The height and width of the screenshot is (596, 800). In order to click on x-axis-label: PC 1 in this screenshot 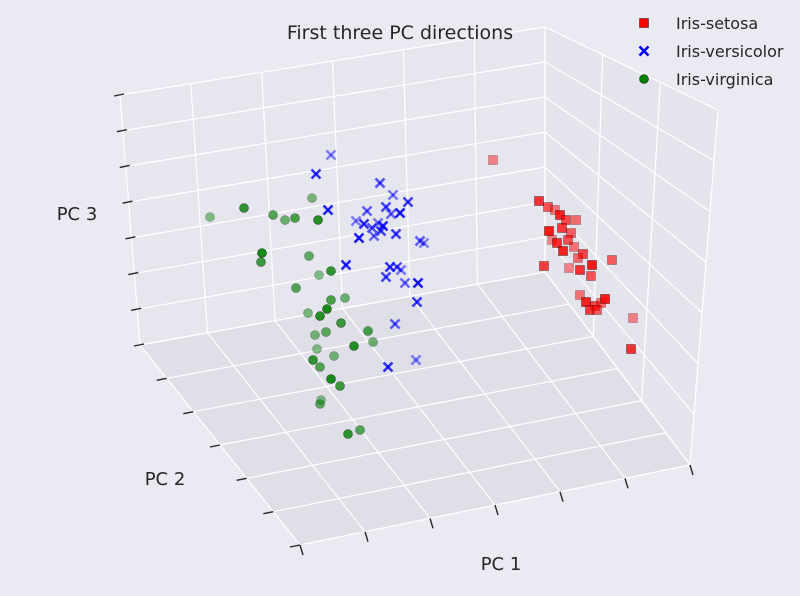, I will do `click(501, 564)`.